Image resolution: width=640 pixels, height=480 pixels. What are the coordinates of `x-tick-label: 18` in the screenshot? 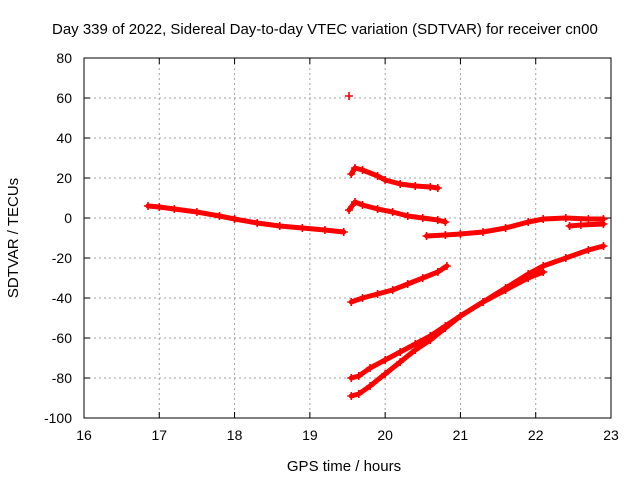 It's located at (235, 435).